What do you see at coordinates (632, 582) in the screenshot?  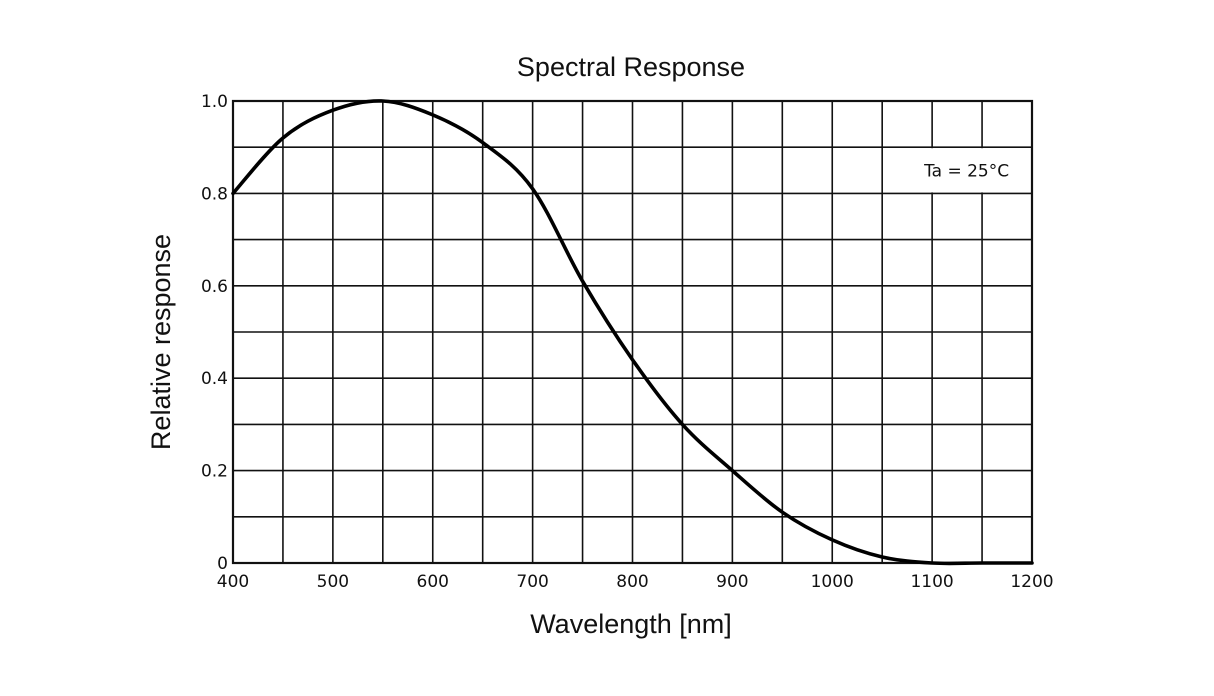 I see `x-tick-label: 800` at bounding box center [632, 582].